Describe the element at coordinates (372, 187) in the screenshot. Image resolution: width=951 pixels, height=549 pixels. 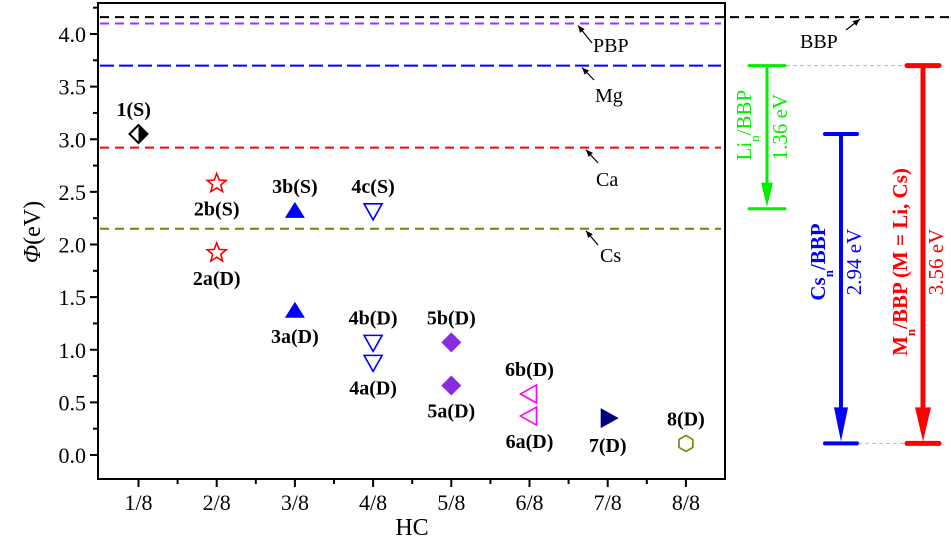
I see `data-point-label: 4c(S)` at that location.